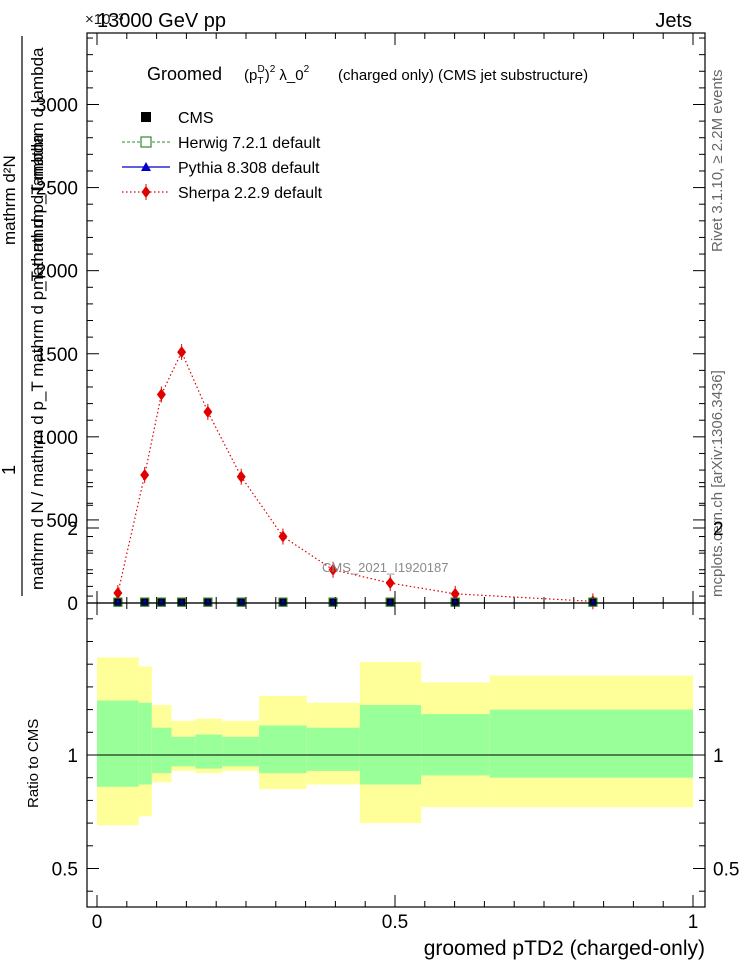  Describe the element at coordinates (65, 870) in the screenshot. I see `ratio-y-tick-label: 0.5` at that location.